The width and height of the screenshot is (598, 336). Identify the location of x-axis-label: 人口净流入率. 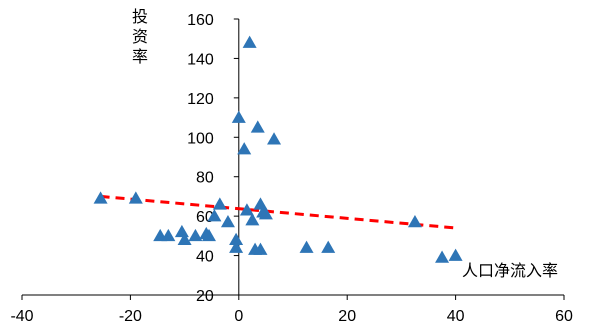
(510, 270).